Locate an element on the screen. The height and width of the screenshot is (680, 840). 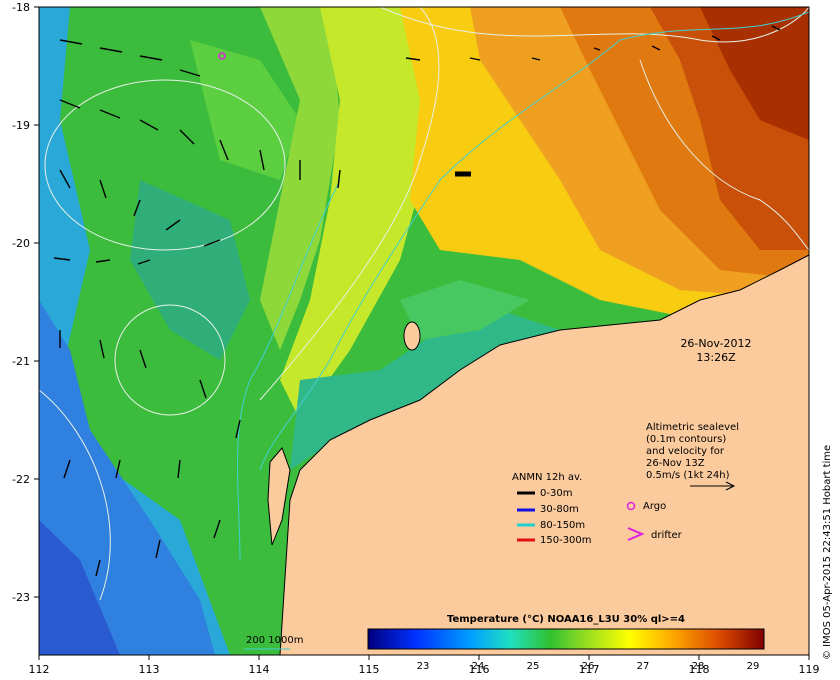
isobath-legend: 200 1000m is located at coordinates (273, 642).